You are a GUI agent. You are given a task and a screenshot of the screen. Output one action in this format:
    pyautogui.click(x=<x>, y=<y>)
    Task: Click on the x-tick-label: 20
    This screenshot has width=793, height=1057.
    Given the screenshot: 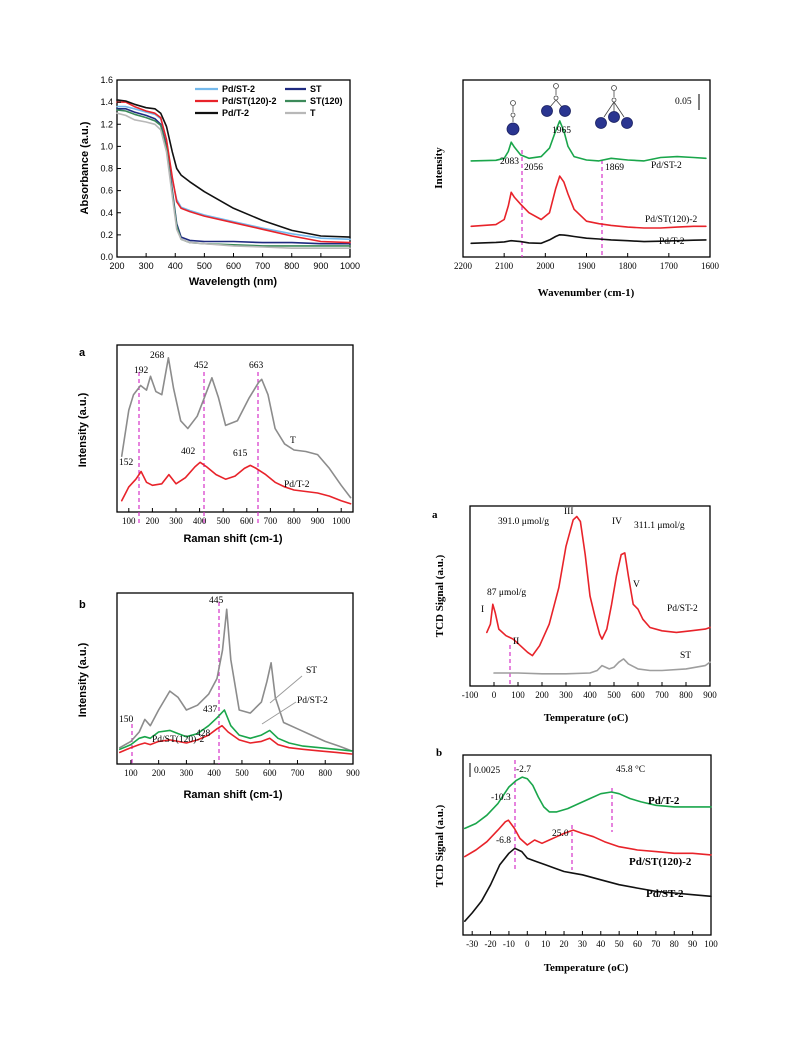 What is the action you would take?
    pyautogui.click(x=565, y=944)
    